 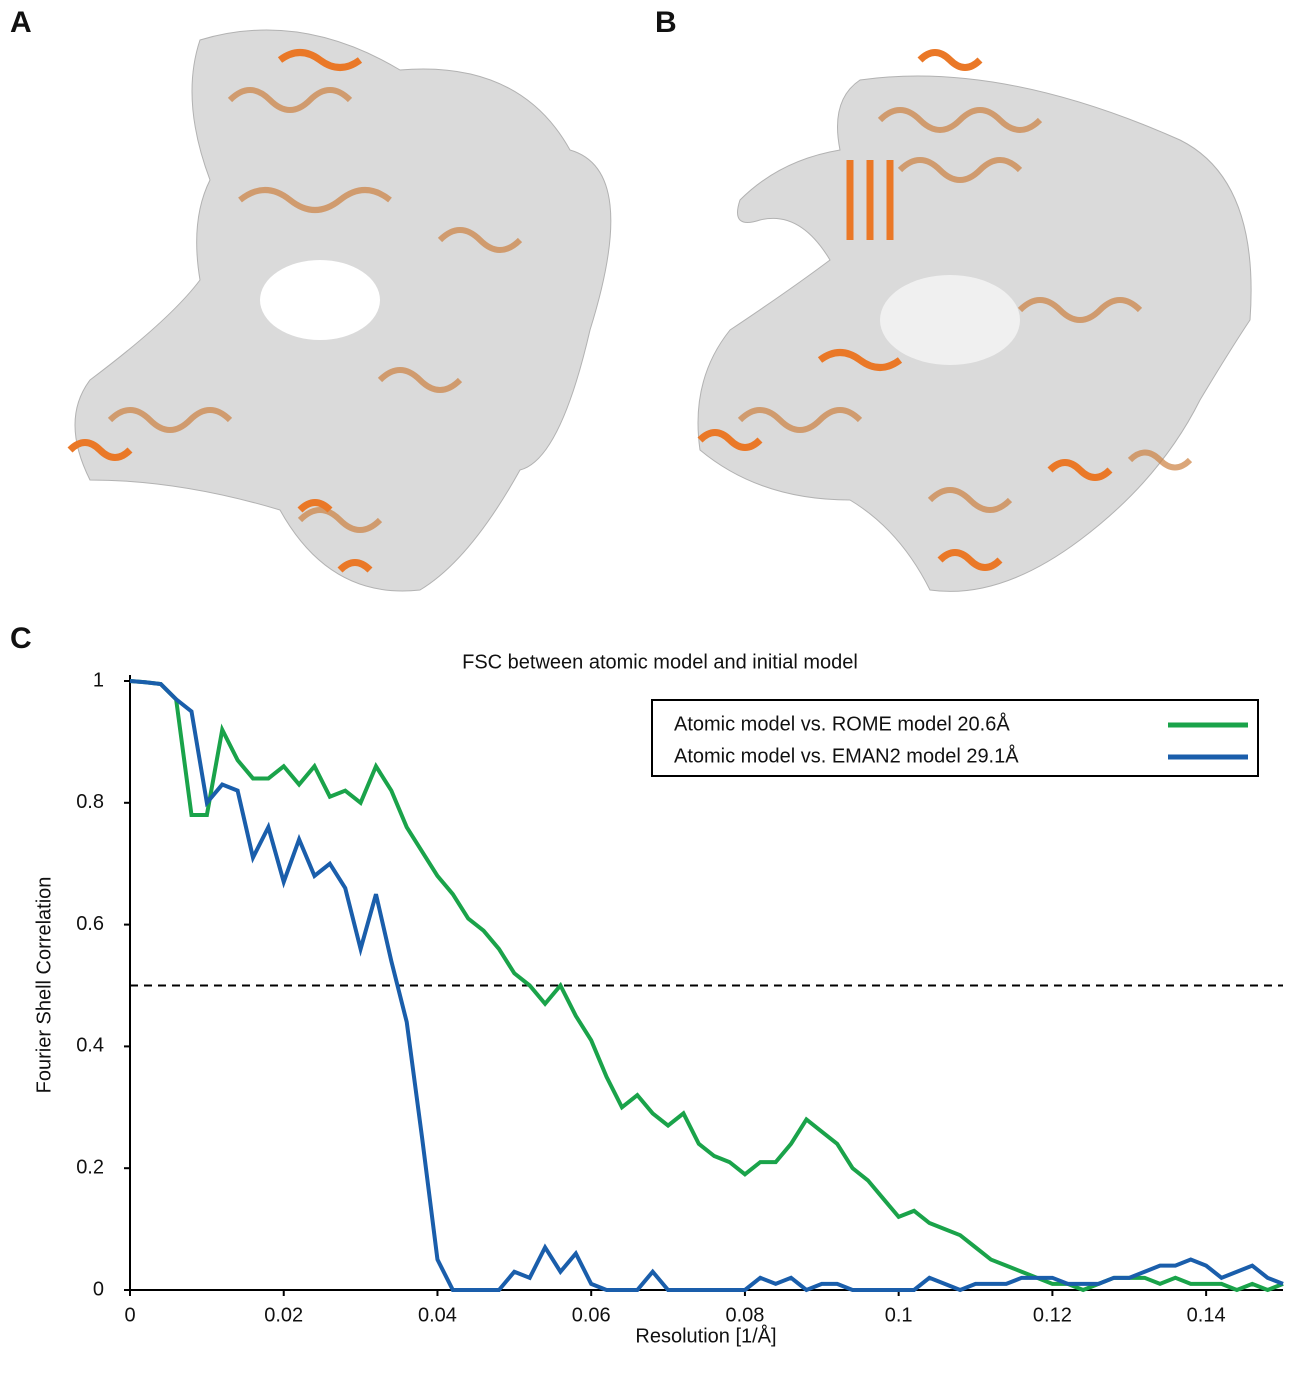 I want to click on panel-label: B, so click(x=666, y=22).